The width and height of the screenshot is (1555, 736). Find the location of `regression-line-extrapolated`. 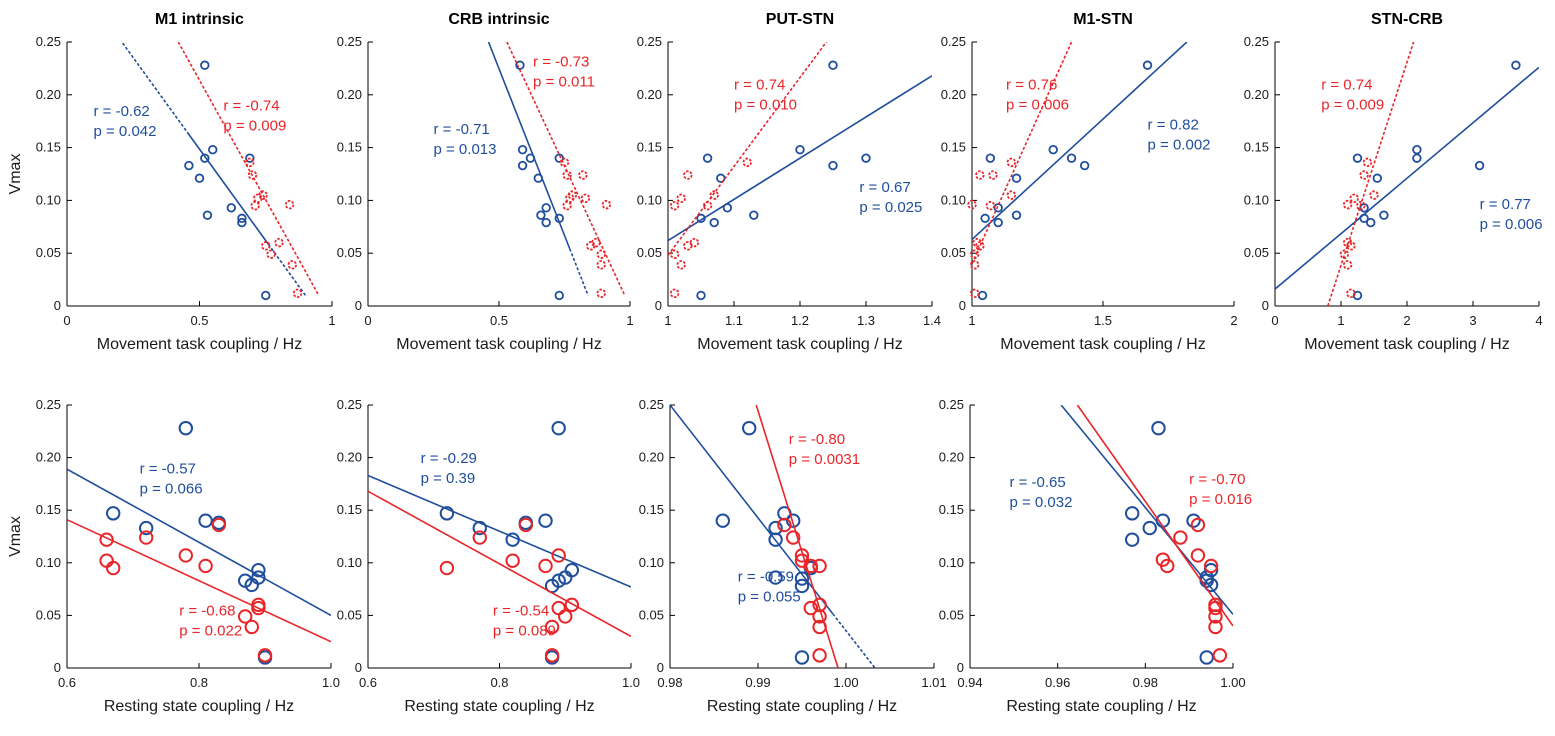

regression-line-extrapolated is located at coordinates (854, 640).